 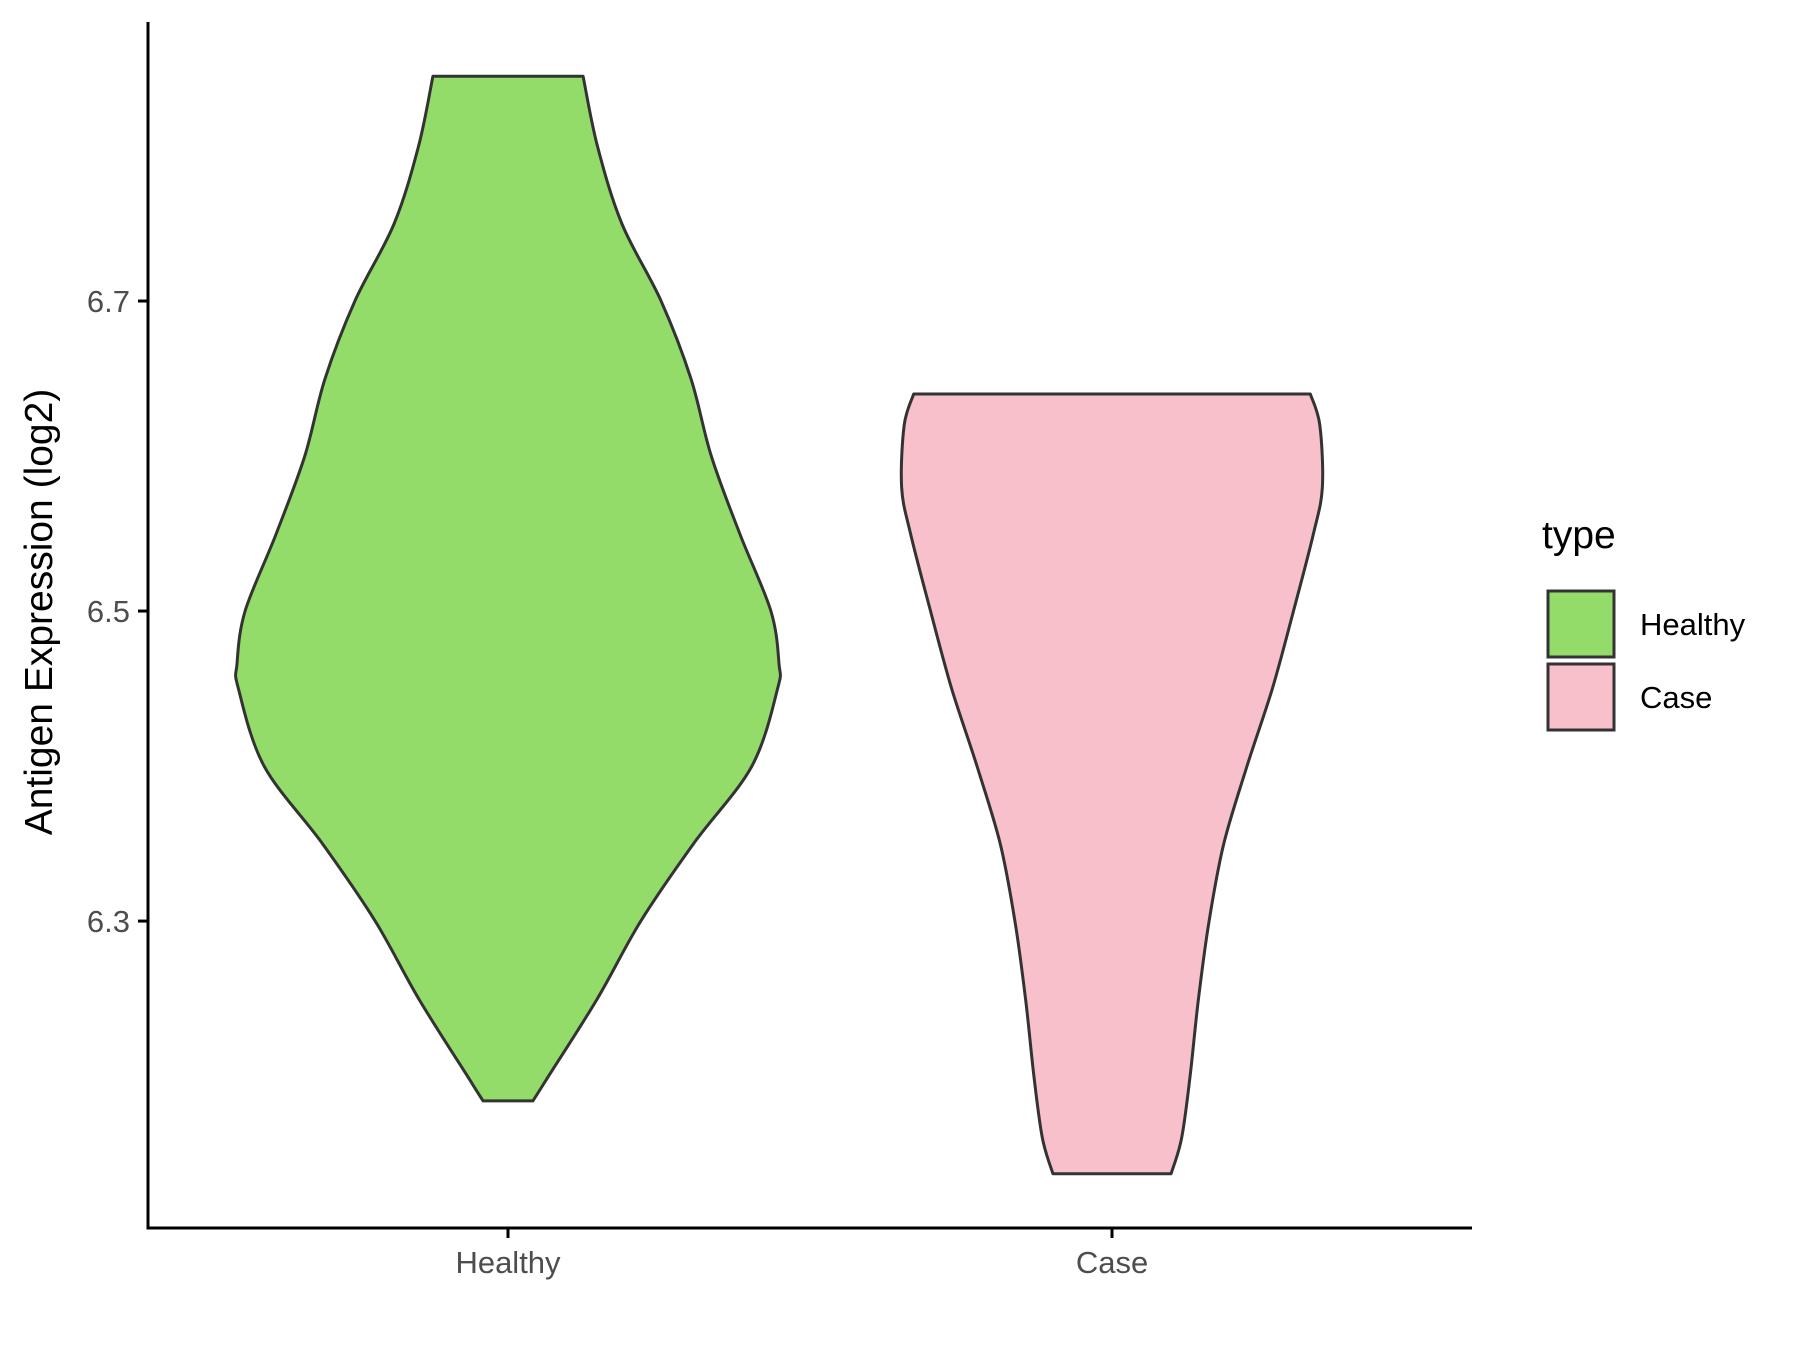 I want to click on x-tick-label: Case, so click(x=1112, y=1262).